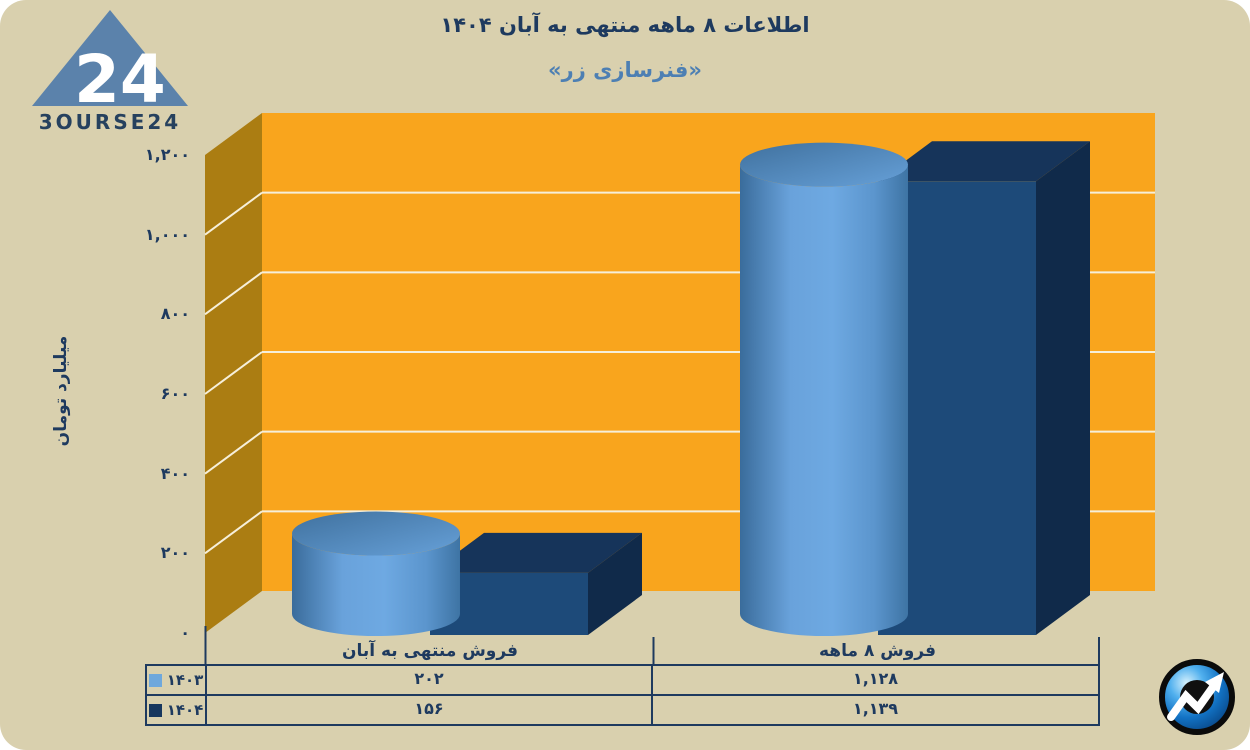  I want to click on legend-cell-1404: ۱۴۰۴, so click(177, 710).